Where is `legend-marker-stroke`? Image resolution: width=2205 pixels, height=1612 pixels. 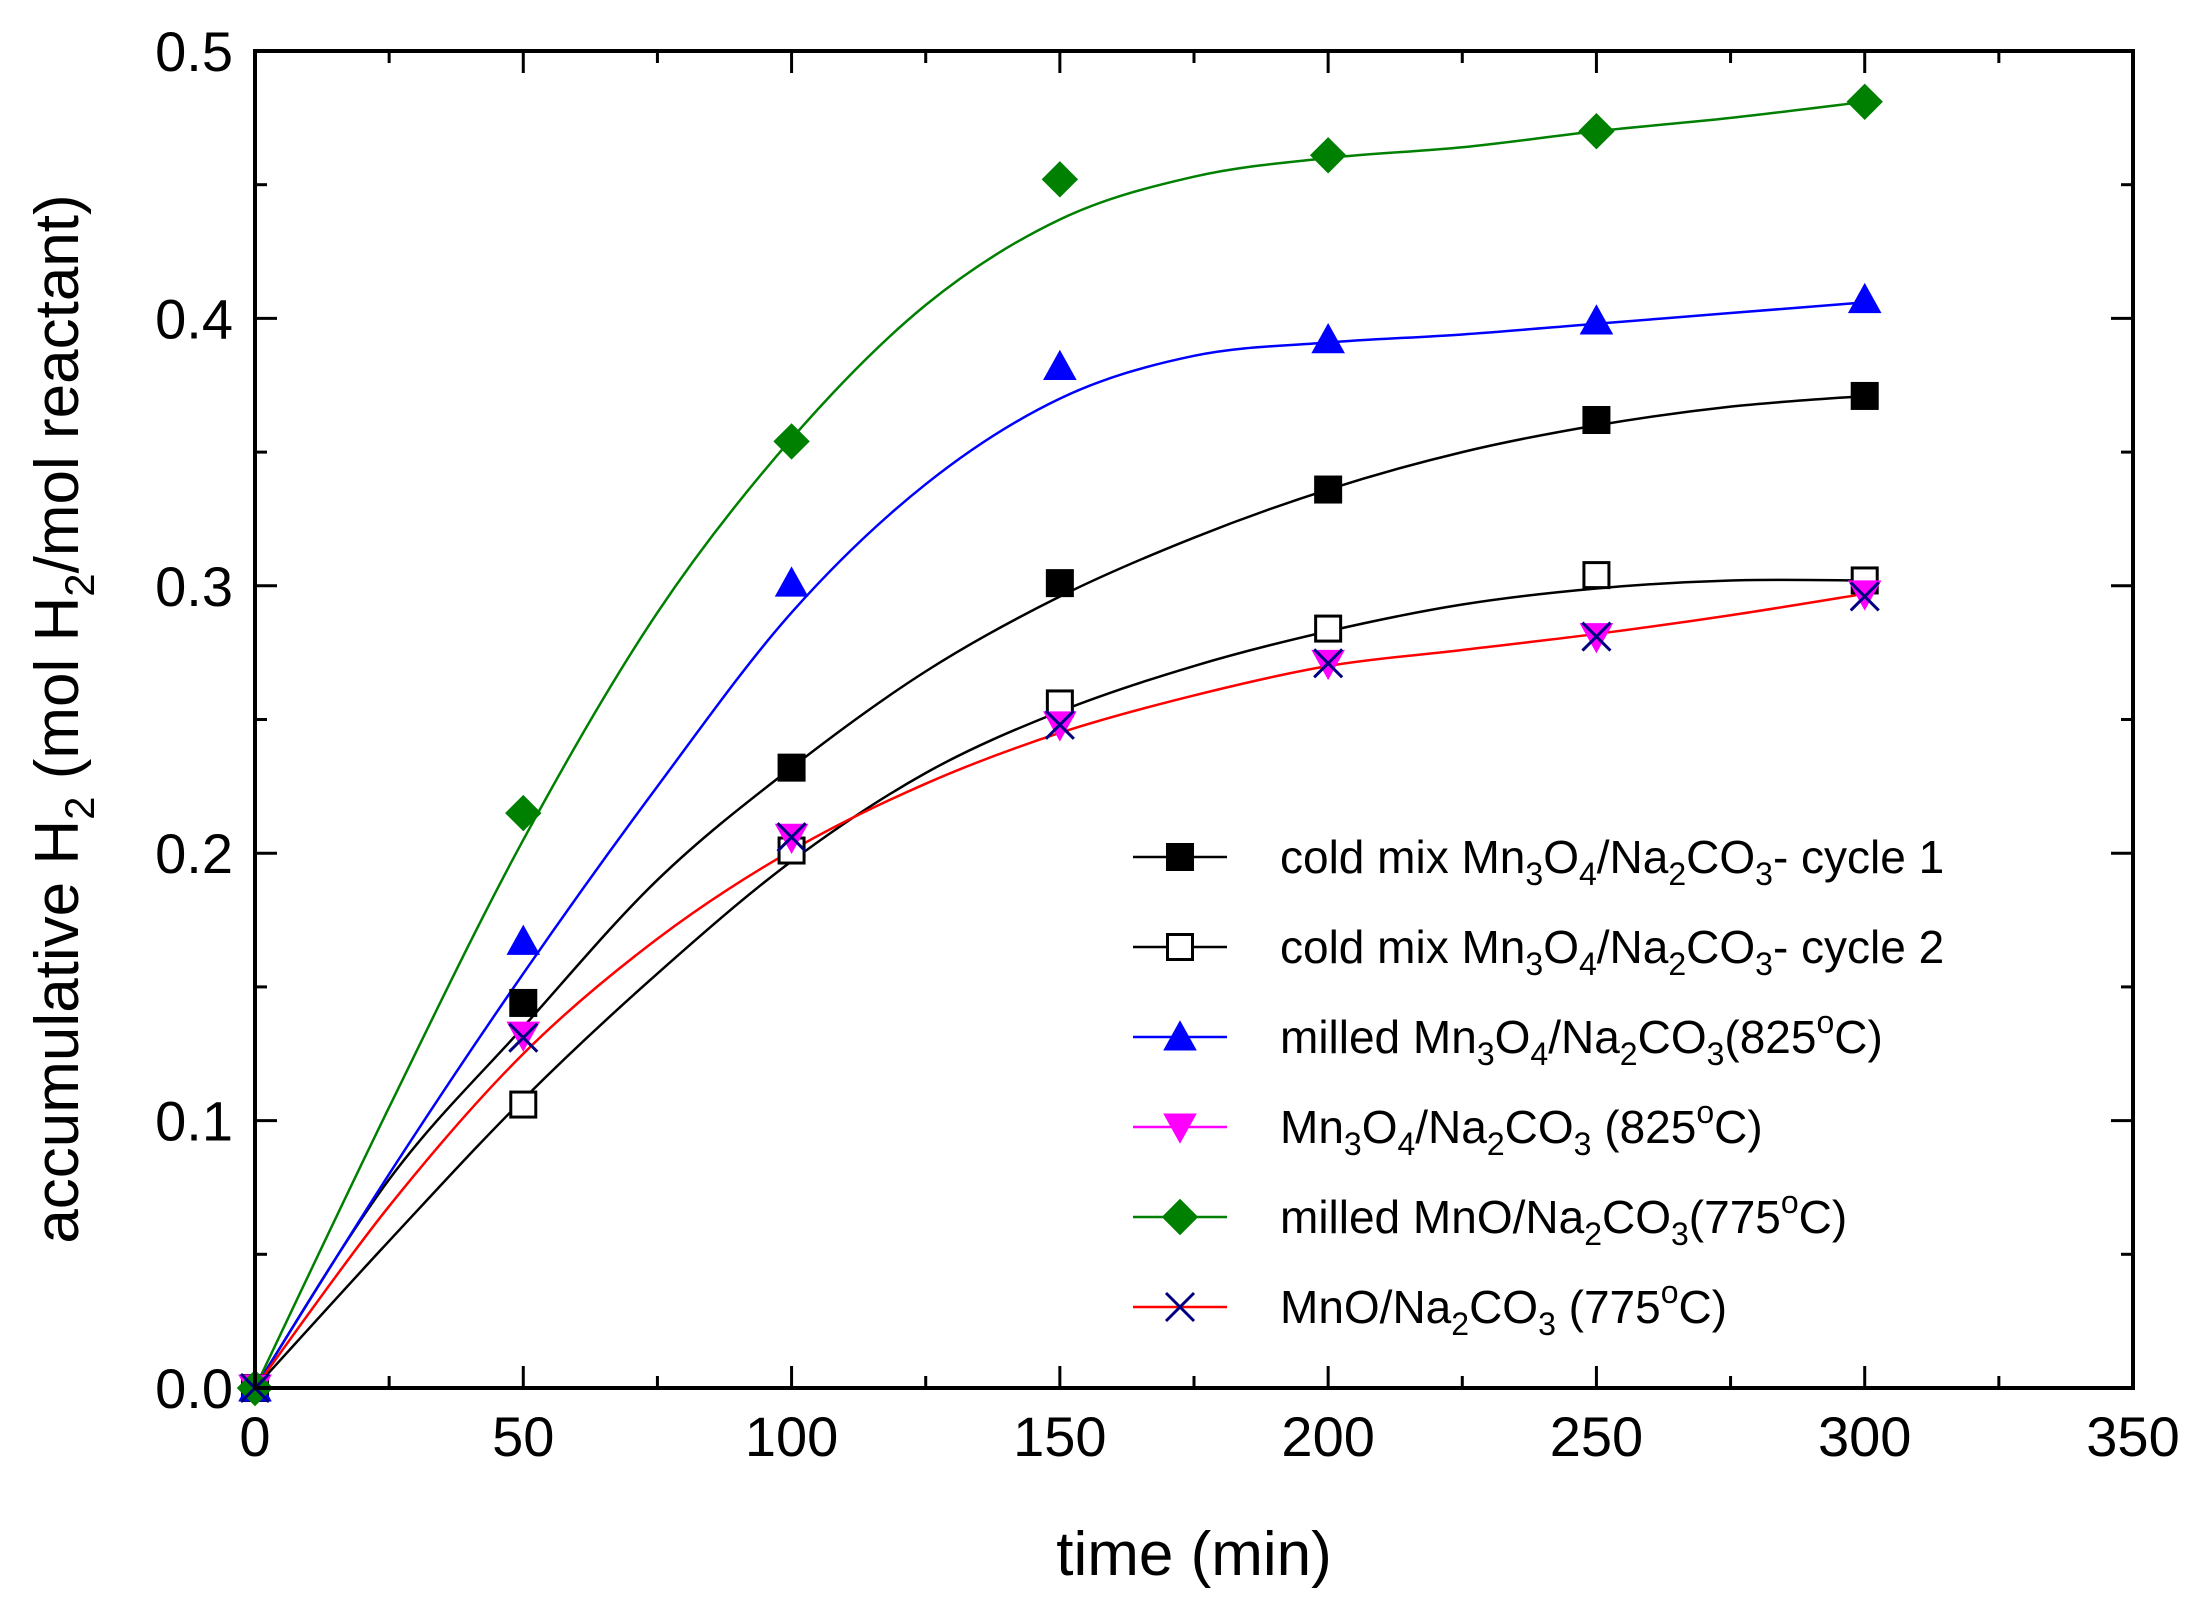 legend-marker-stroke is located at coordinates (1180, 1307).